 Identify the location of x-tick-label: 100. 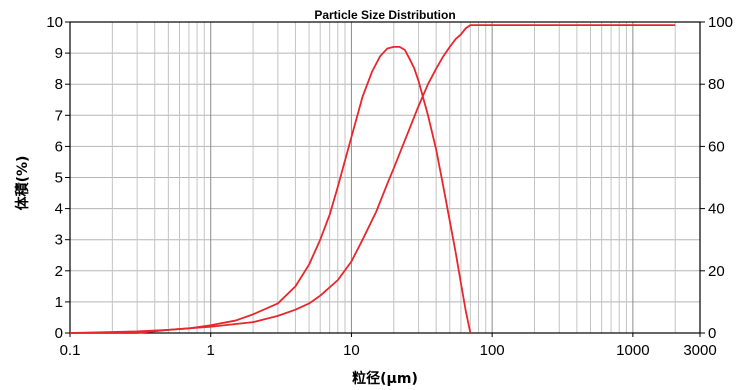
(492, 350).